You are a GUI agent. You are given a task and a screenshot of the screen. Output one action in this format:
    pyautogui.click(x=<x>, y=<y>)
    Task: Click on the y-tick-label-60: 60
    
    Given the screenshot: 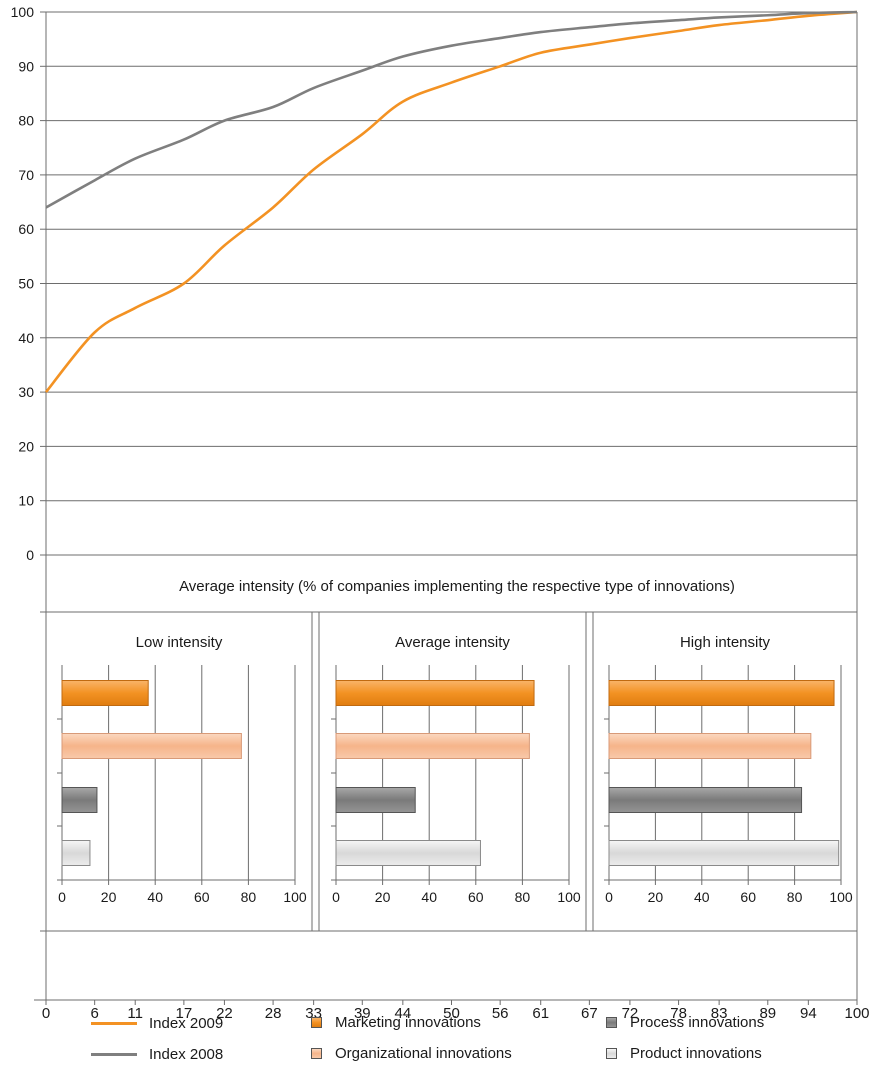 What is the action you would take?
    pyautogui.click(x=26, y=229)
    